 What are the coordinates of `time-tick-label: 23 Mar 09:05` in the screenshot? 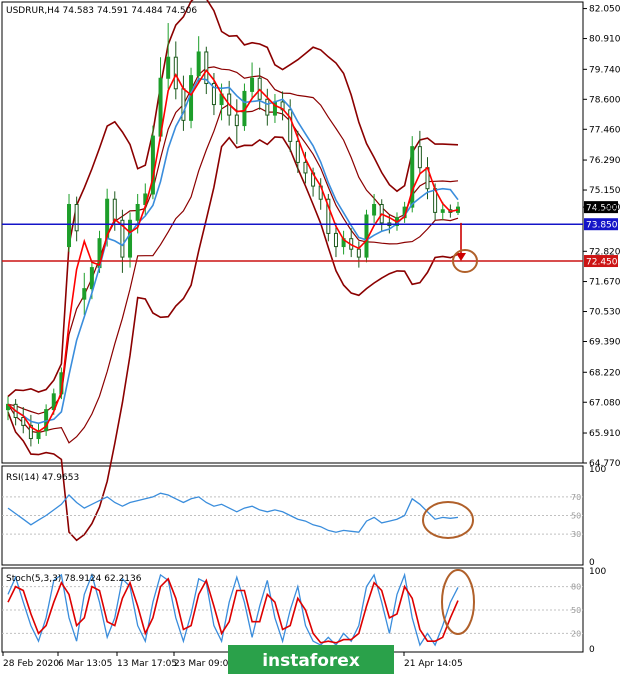 It's located at (204, 664).